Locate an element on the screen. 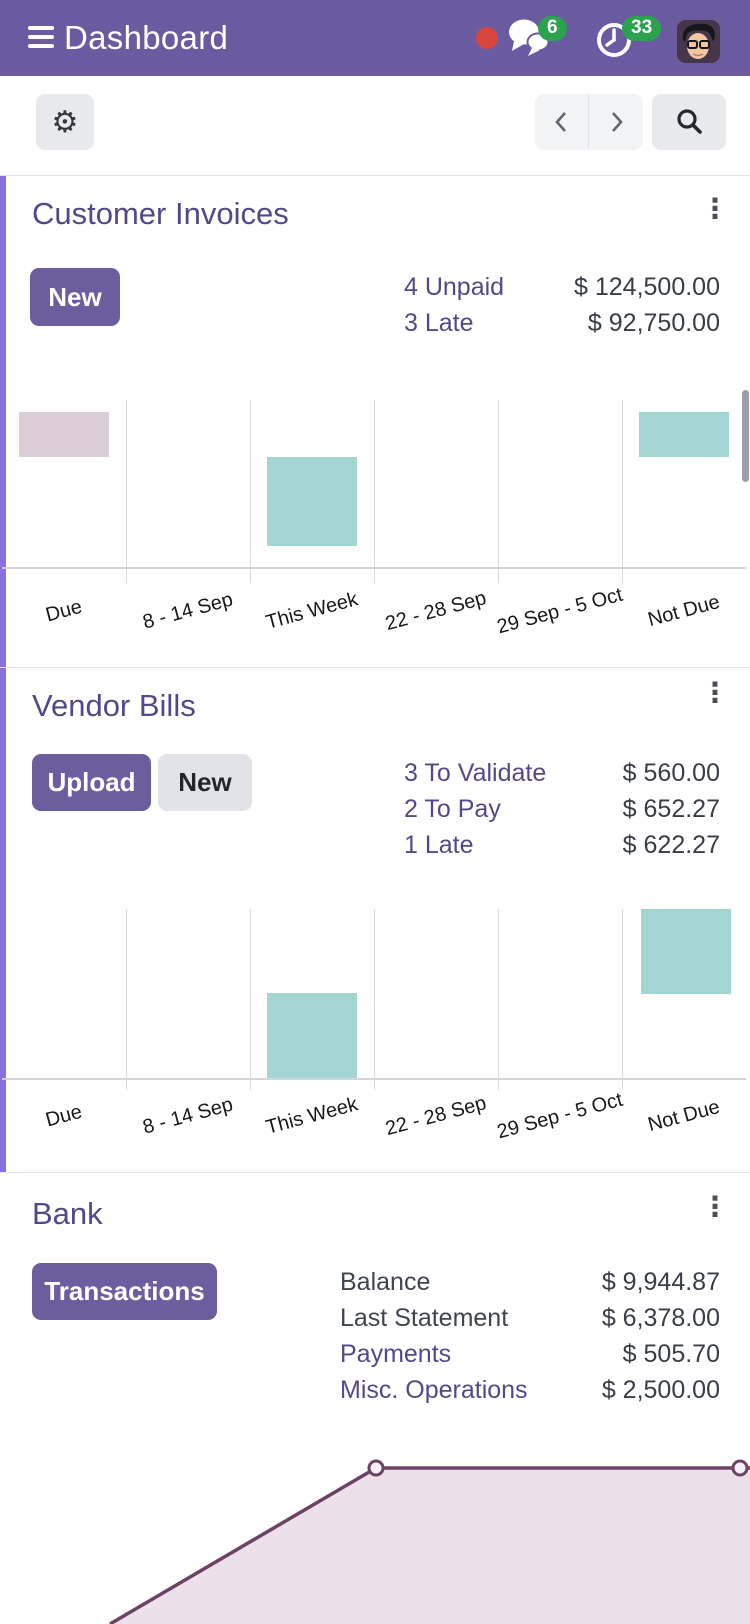 This screenshot has height=1624, width=750. stat-row: 2 To Pay $ 652.27 is located at coordinates (562, 809).